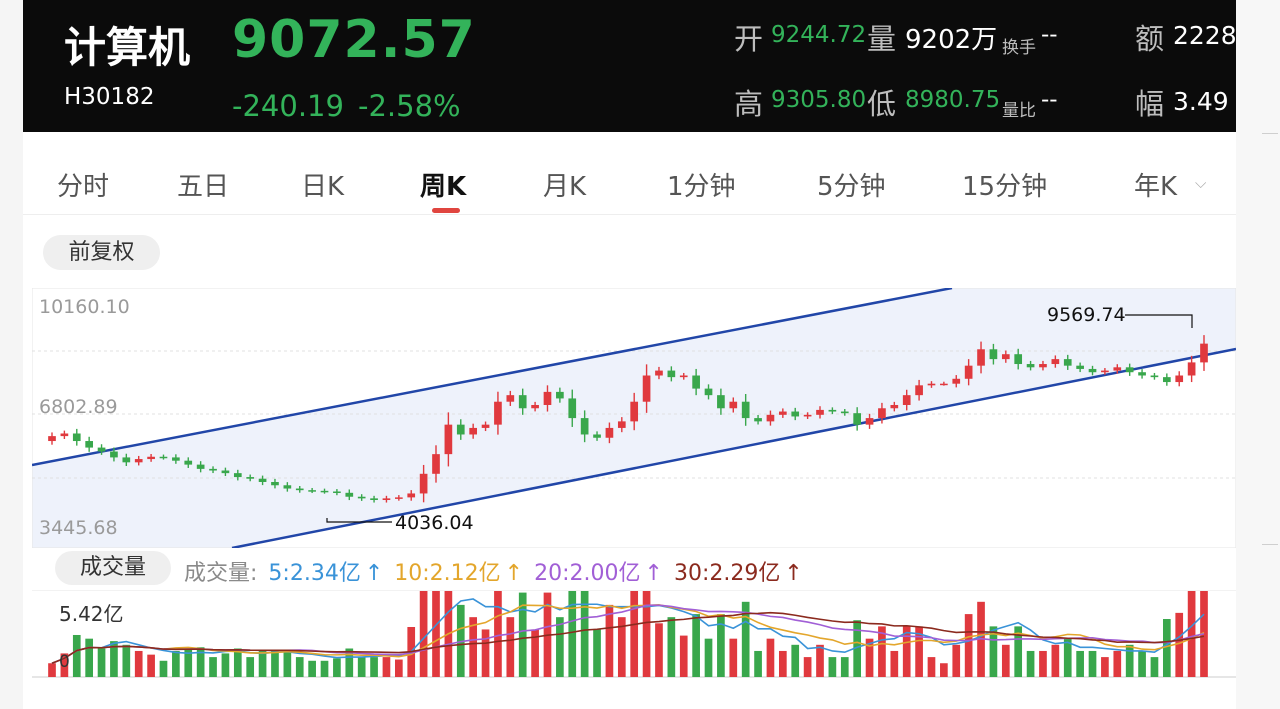 This screenshot has height=709, width=1280. What do you see at coordinates (514, 573) in the screenshot?
I see `up-arrow-icon: ↑` at bounding box center [514, 573].